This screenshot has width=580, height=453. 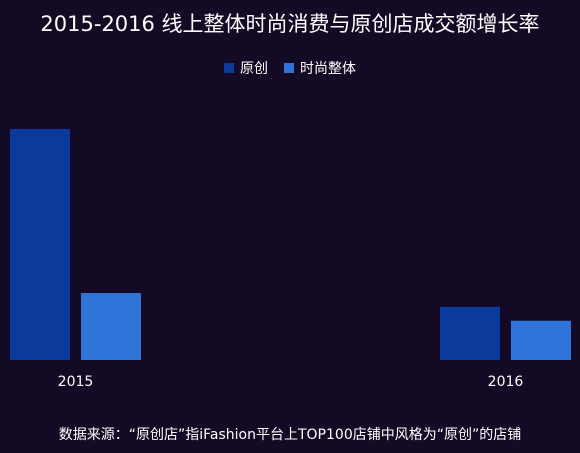 What do you see at coordinates (470, 333) in the screenshot?
I see `bar-2016-original` at bounding box center [470, 333].